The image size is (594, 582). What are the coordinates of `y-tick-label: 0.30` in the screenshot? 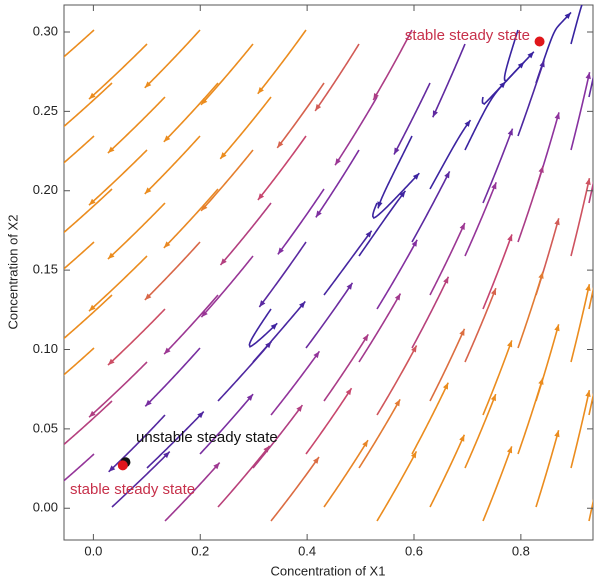 It's located at (45, 30).